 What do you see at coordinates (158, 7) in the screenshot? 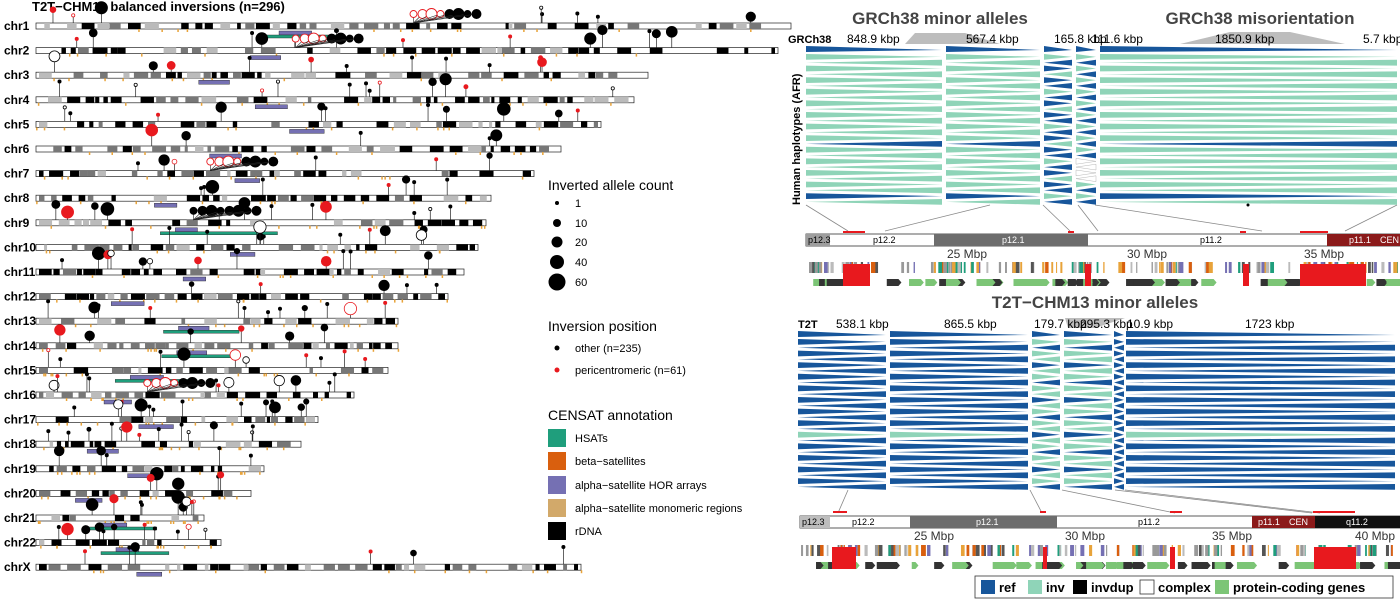
I see `karyotype-title: T2T−CHM13 balanced inversions (n=296)` at bounding box center [158, 7].